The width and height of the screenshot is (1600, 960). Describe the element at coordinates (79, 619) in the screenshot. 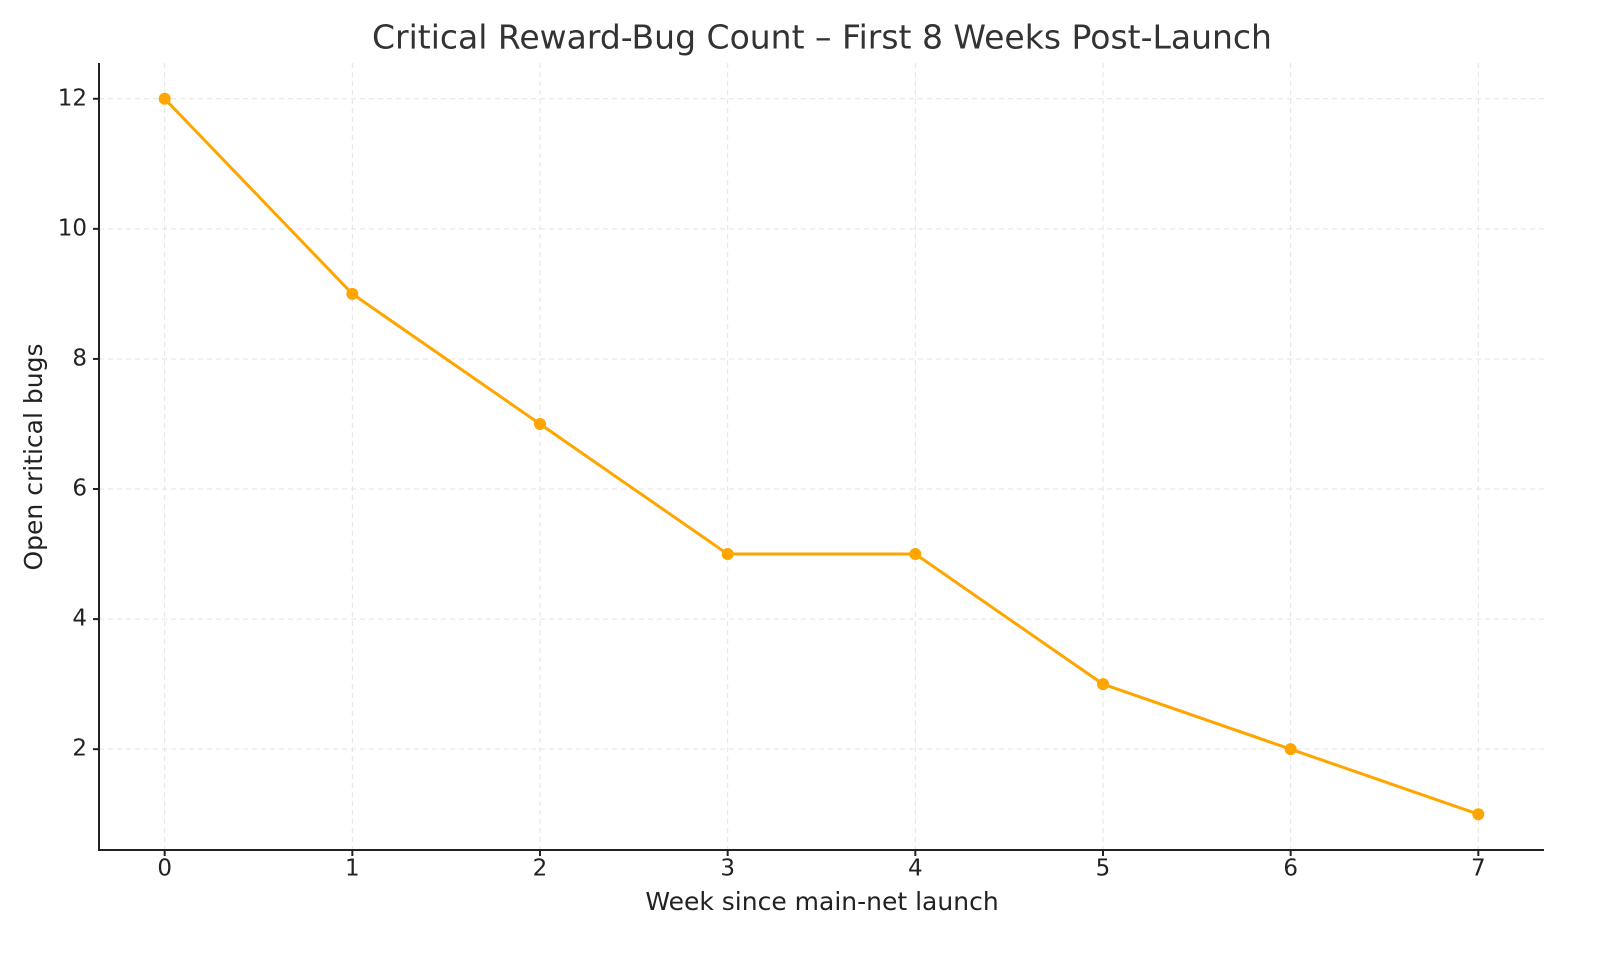

I see `y-tick-label: 4` at that location.